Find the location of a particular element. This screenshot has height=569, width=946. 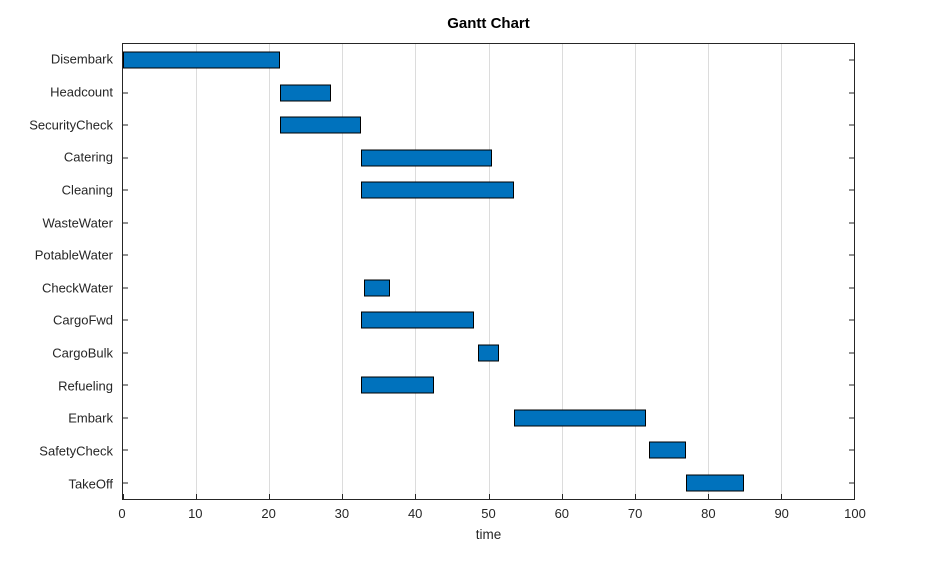

gantt-bar-refueling is located at coordinates (397, 385).